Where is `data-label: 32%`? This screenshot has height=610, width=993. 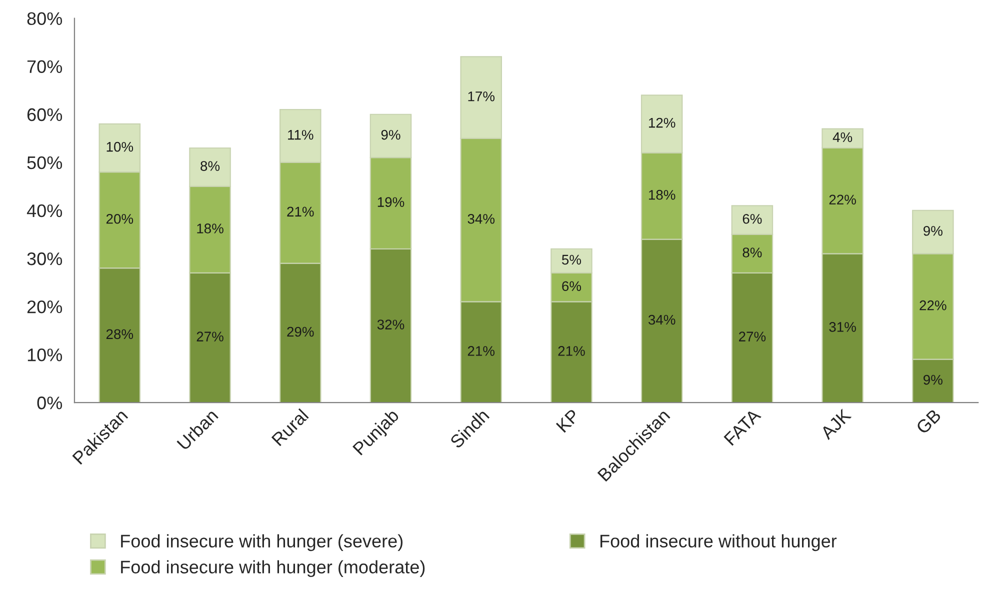
data-label: 32% is located at coordinates (390, 325).